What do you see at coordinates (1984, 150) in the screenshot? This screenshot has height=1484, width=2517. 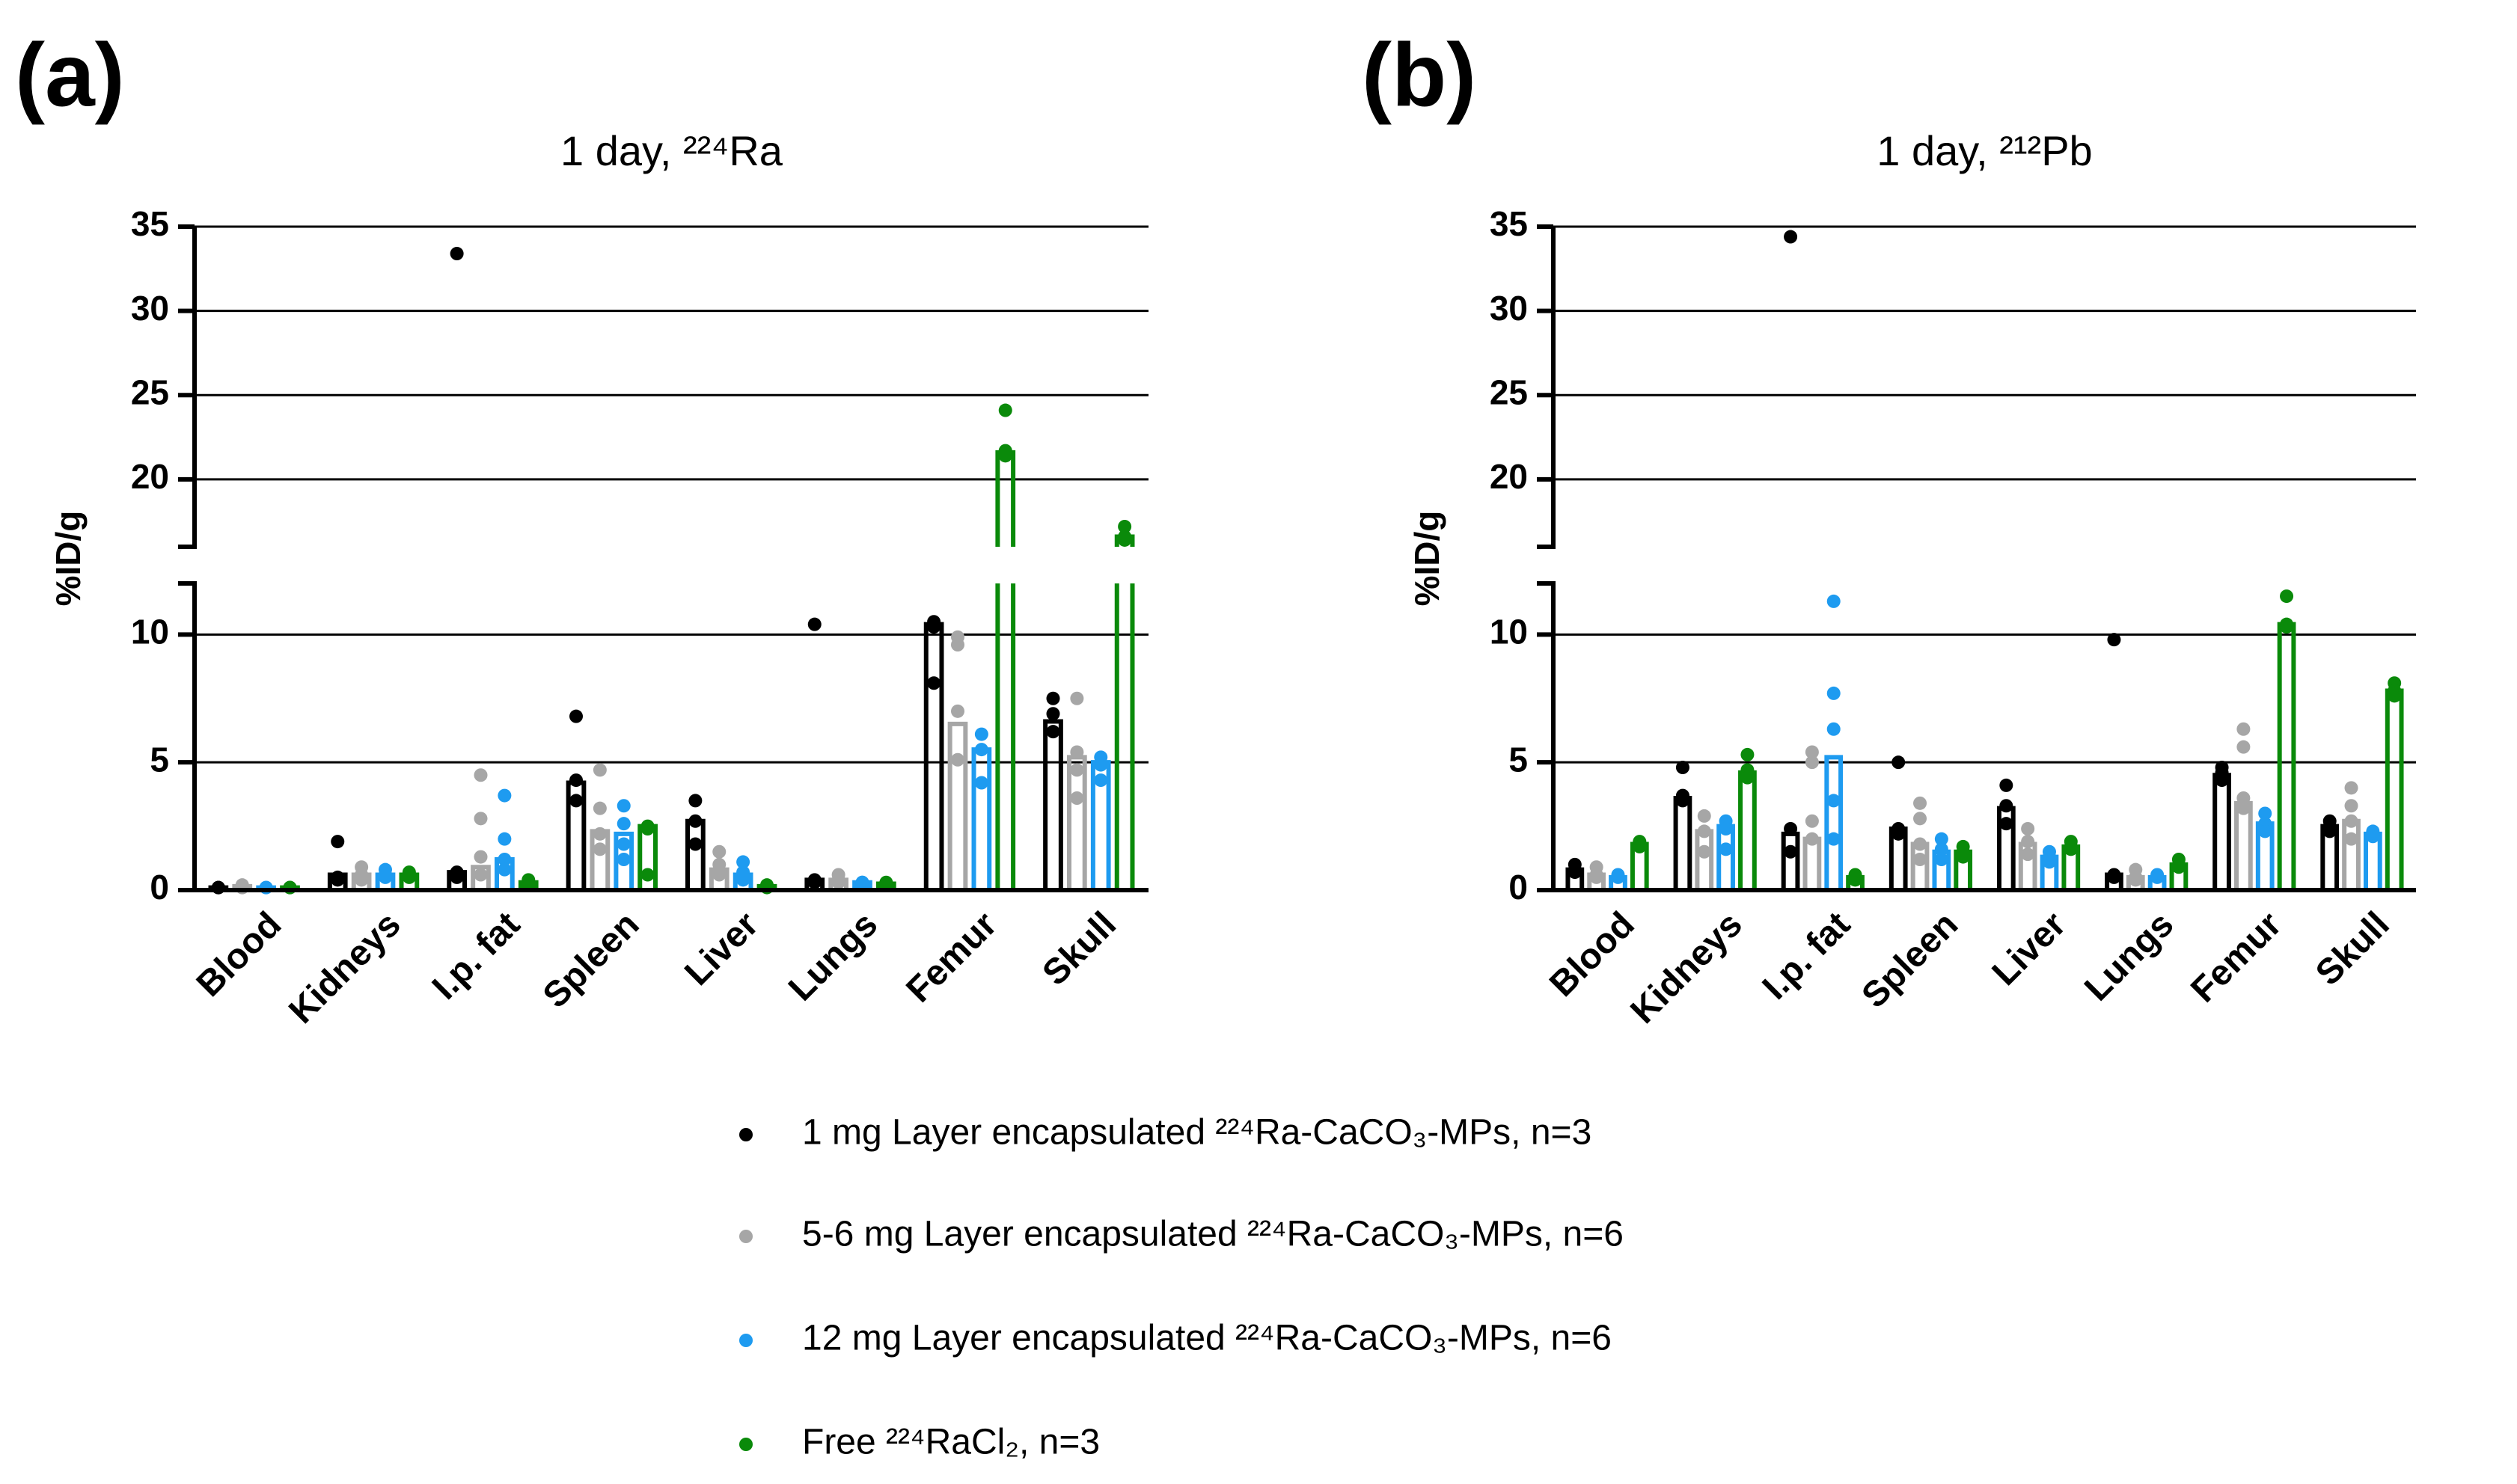 I see `chart-title: 1 day, ²¹²Pb` at bounding box center [1984, 150].